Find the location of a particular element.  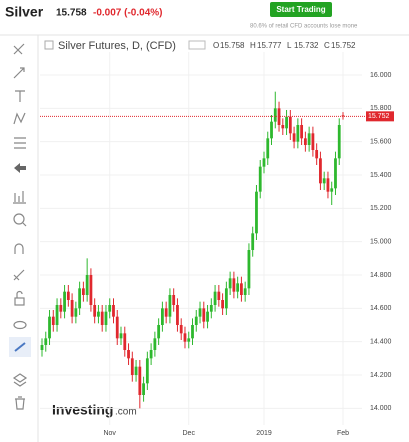

legend-icons is located at coordinates (197, 45).